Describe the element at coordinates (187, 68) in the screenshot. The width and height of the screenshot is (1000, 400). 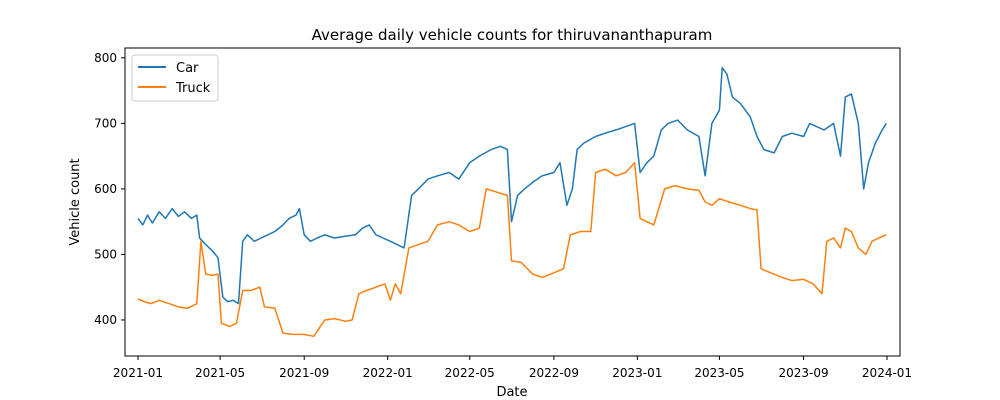
I see `legend-label-car: Car` at that location.